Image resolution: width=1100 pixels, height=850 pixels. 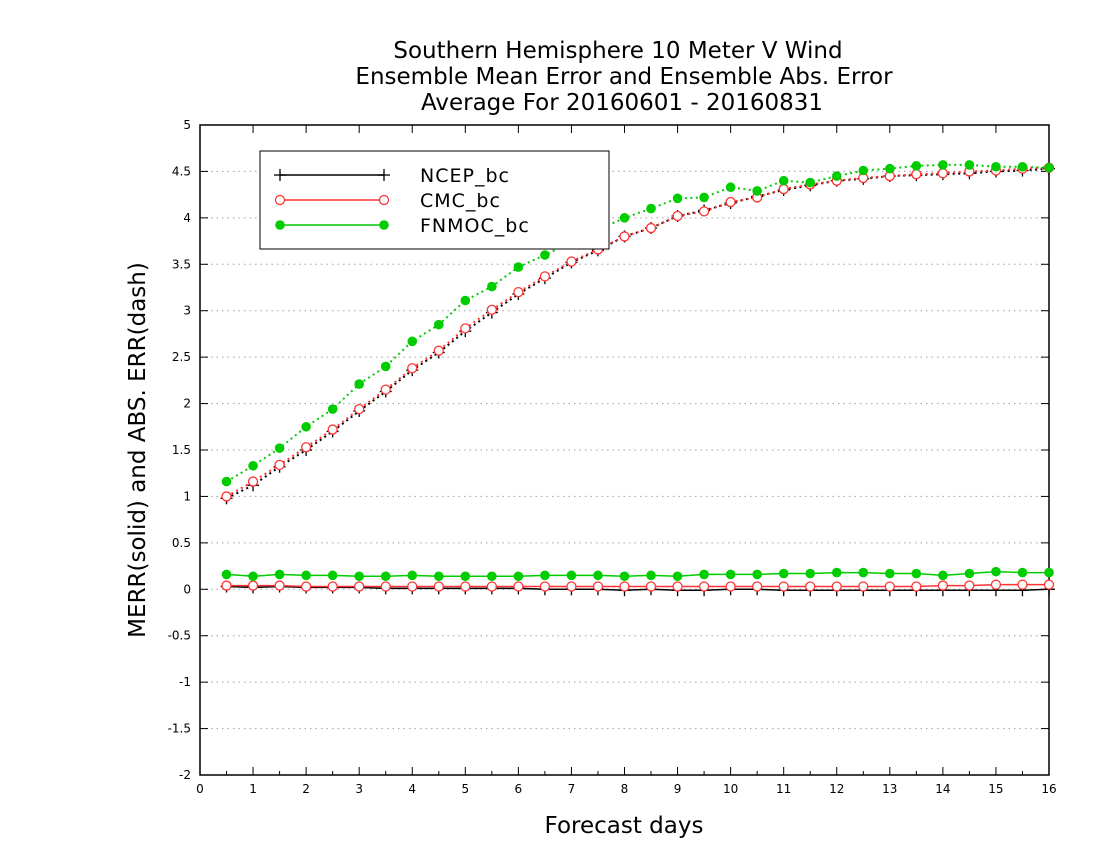 What do you see at coordinates (637, 585) in the screenshot?
I see `merr-line-cmc-bc` at bounding box center [637, 585].